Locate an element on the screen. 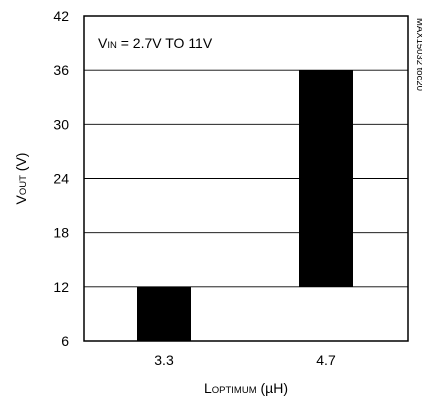  y-axis-title: VOUT (V) is located at coordinates (21, 179).